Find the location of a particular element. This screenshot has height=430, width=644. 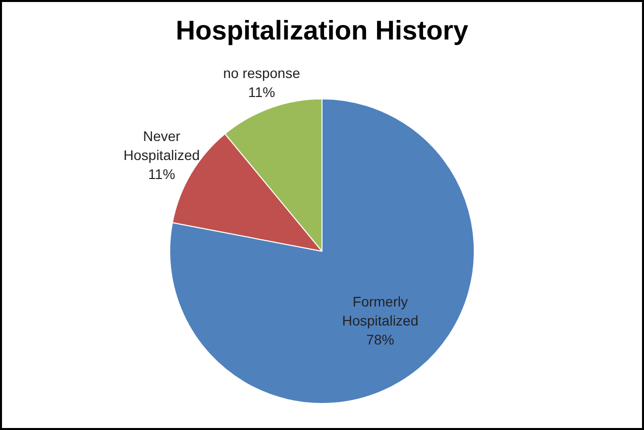

data-label: 78% is located at coordinates (380, 339).